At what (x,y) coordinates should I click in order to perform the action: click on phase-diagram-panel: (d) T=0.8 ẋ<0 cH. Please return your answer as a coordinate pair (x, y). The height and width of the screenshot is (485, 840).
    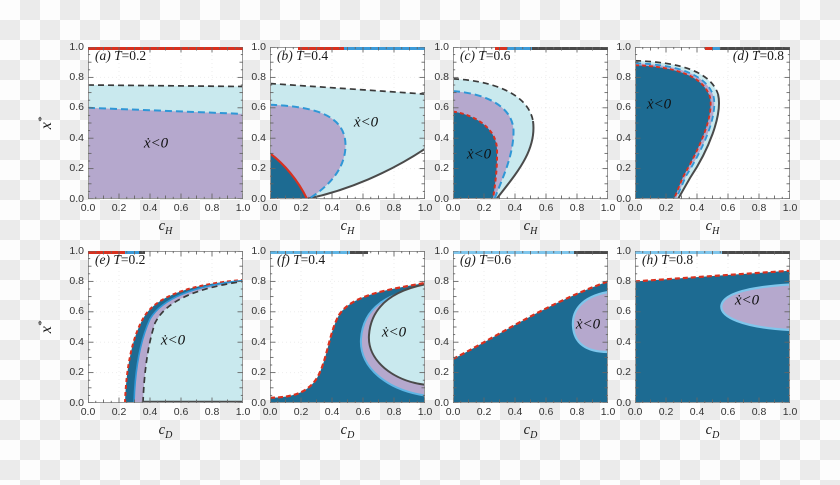
    Looking at the image, I should click on (712, 142).